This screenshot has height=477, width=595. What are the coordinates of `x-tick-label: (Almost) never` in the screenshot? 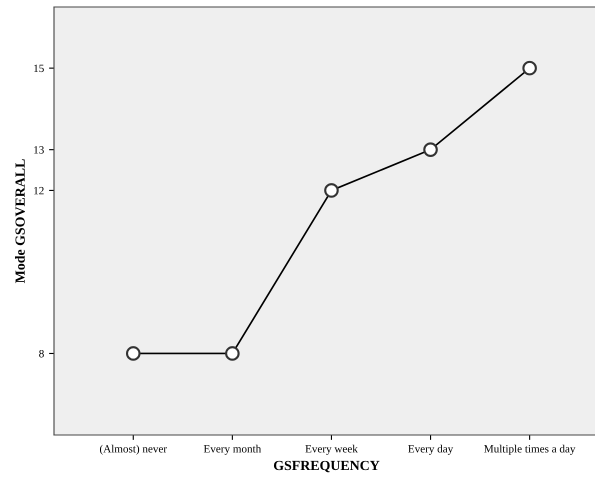 It's located at (133, 449).